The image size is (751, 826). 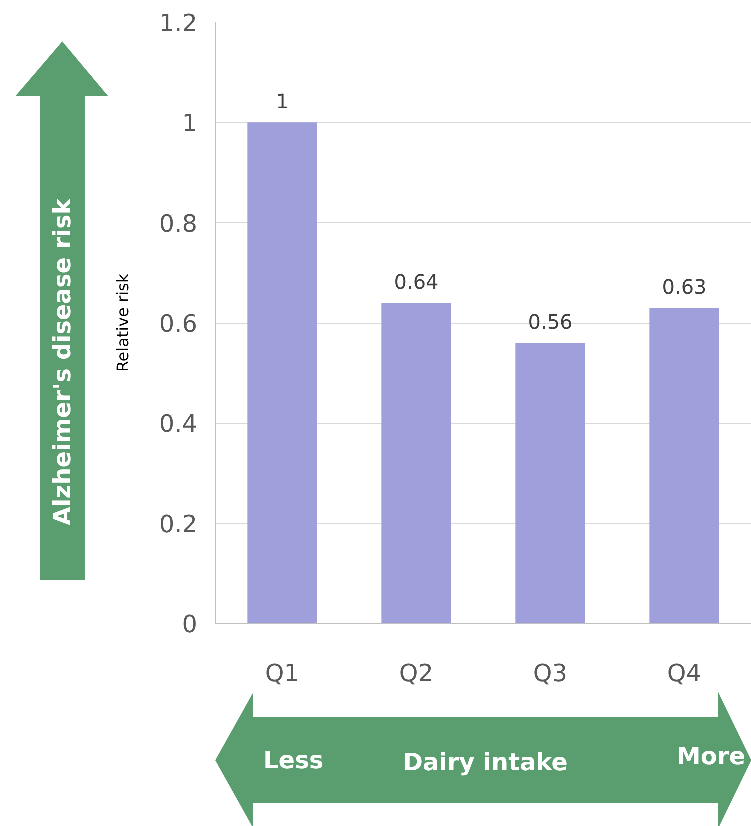 What do you see at coordinates (122, 322) in the screenshot?
I see `y-axis-title: Relative risk` at bounding box center [122, 322].